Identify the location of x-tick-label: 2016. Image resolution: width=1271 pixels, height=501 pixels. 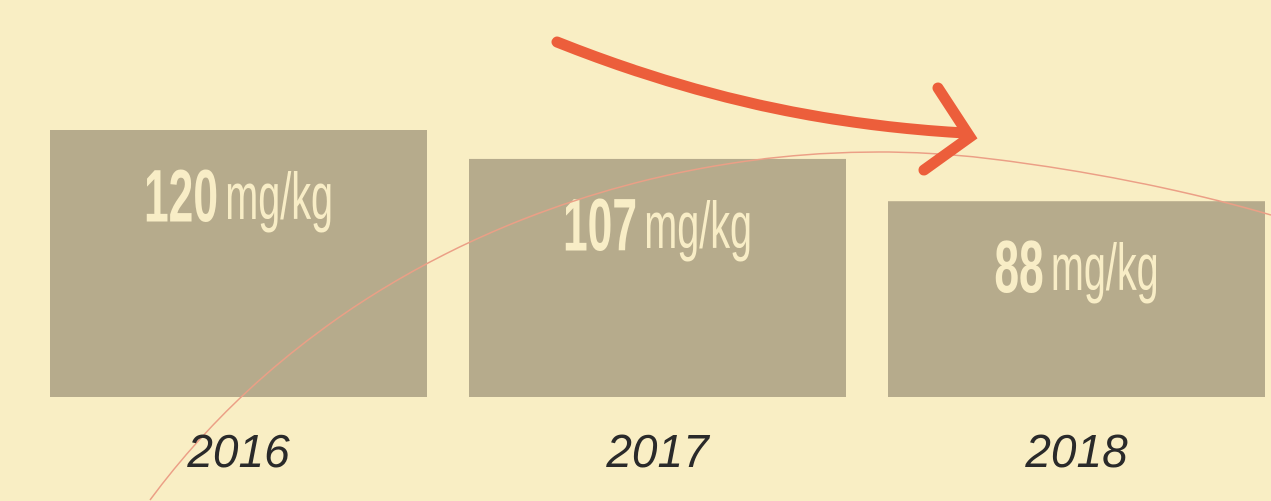
(238, 451).